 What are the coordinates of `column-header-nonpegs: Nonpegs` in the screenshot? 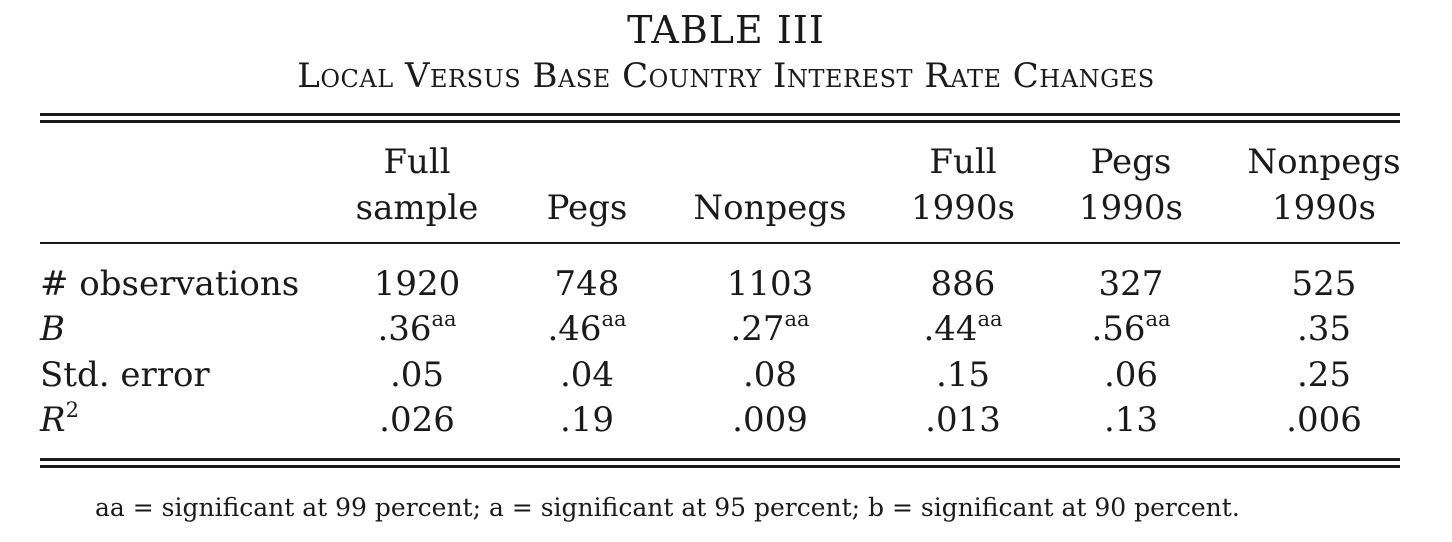 It's located at (770, 185).